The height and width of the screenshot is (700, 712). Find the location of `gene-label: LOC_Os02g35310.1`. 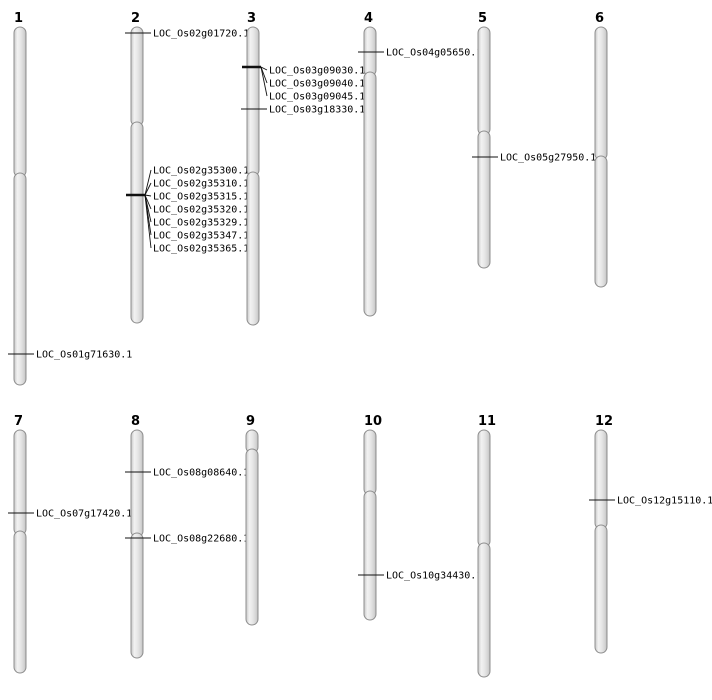

gene-label: LOC_Os02g35310.1 is located at coordinates (201, 184).